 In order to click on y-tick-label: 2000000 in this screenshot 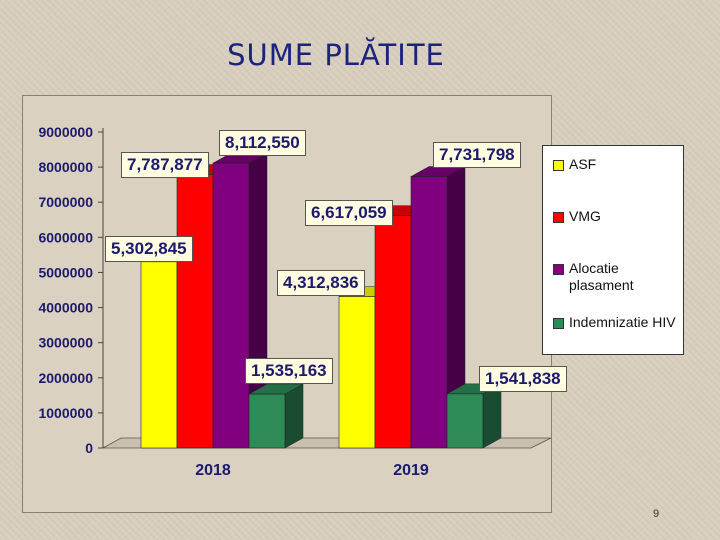, I will do `click(65, 378)`.